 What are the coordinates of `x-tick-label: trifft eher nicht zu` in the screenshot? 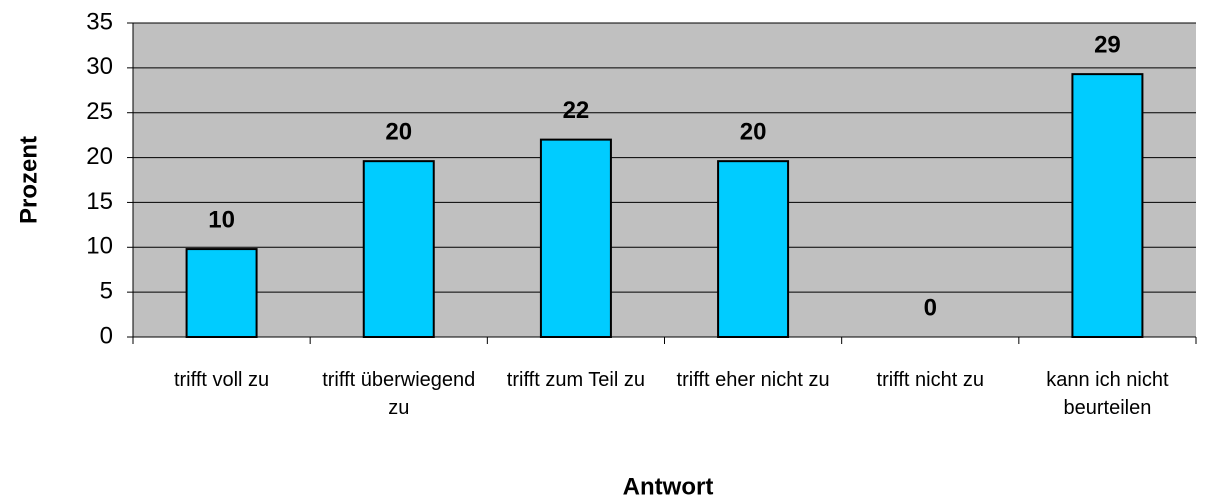 It's located at (753, 380).